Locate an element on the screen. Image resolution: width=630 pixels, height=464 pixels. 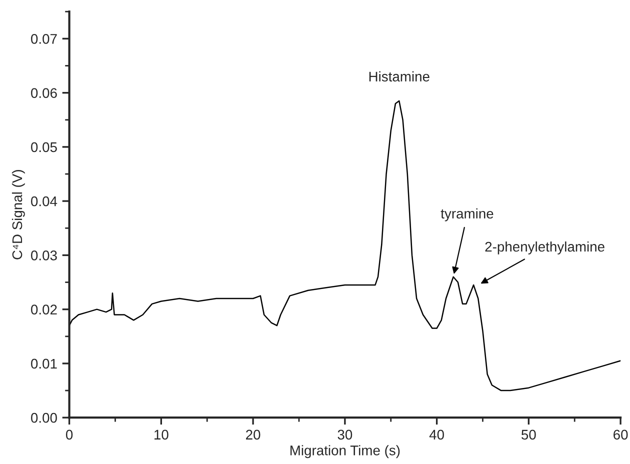
y-tick-label: 0.00 is located at coordinates (44, 417).